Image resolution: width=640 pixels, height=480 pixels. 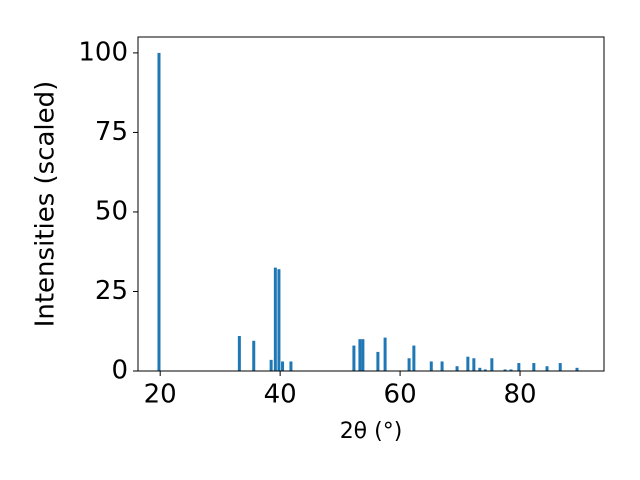 What do you see at coordinates (280, 395) in the screenshot?
I see `x-tick-label: 40` at bounding box center [280, 395].